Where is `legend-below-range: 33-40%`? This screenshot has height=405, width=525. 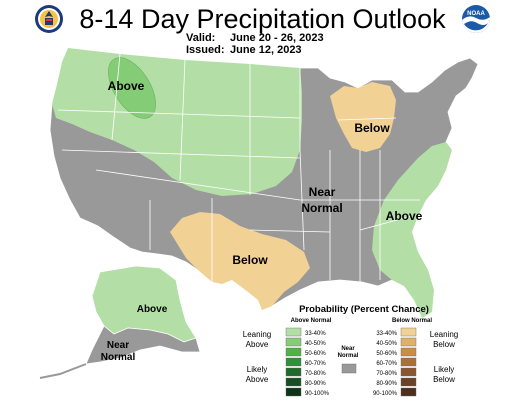 legend-below-range: 33-40% is located at coordinates (386, 334).